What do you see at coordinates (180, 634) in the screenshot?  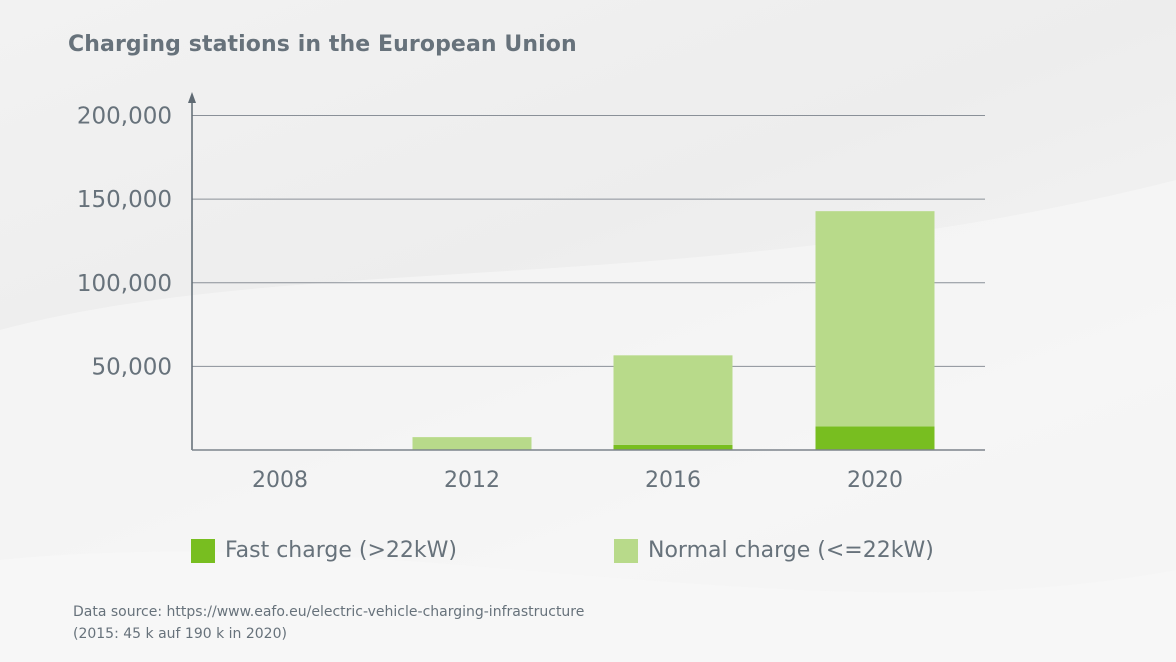 I see `source-line-2: (2015: 45 k auf 190 k in 2020)` at bounding box center [180, 634].